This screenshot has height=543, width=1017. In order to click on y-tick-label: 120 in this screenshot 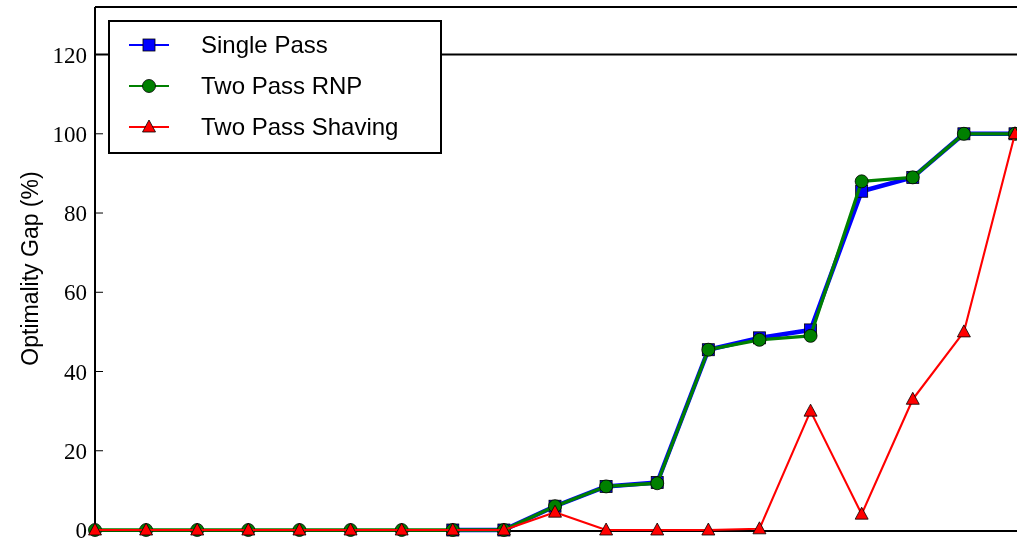, I will do `click(69, 55)`.